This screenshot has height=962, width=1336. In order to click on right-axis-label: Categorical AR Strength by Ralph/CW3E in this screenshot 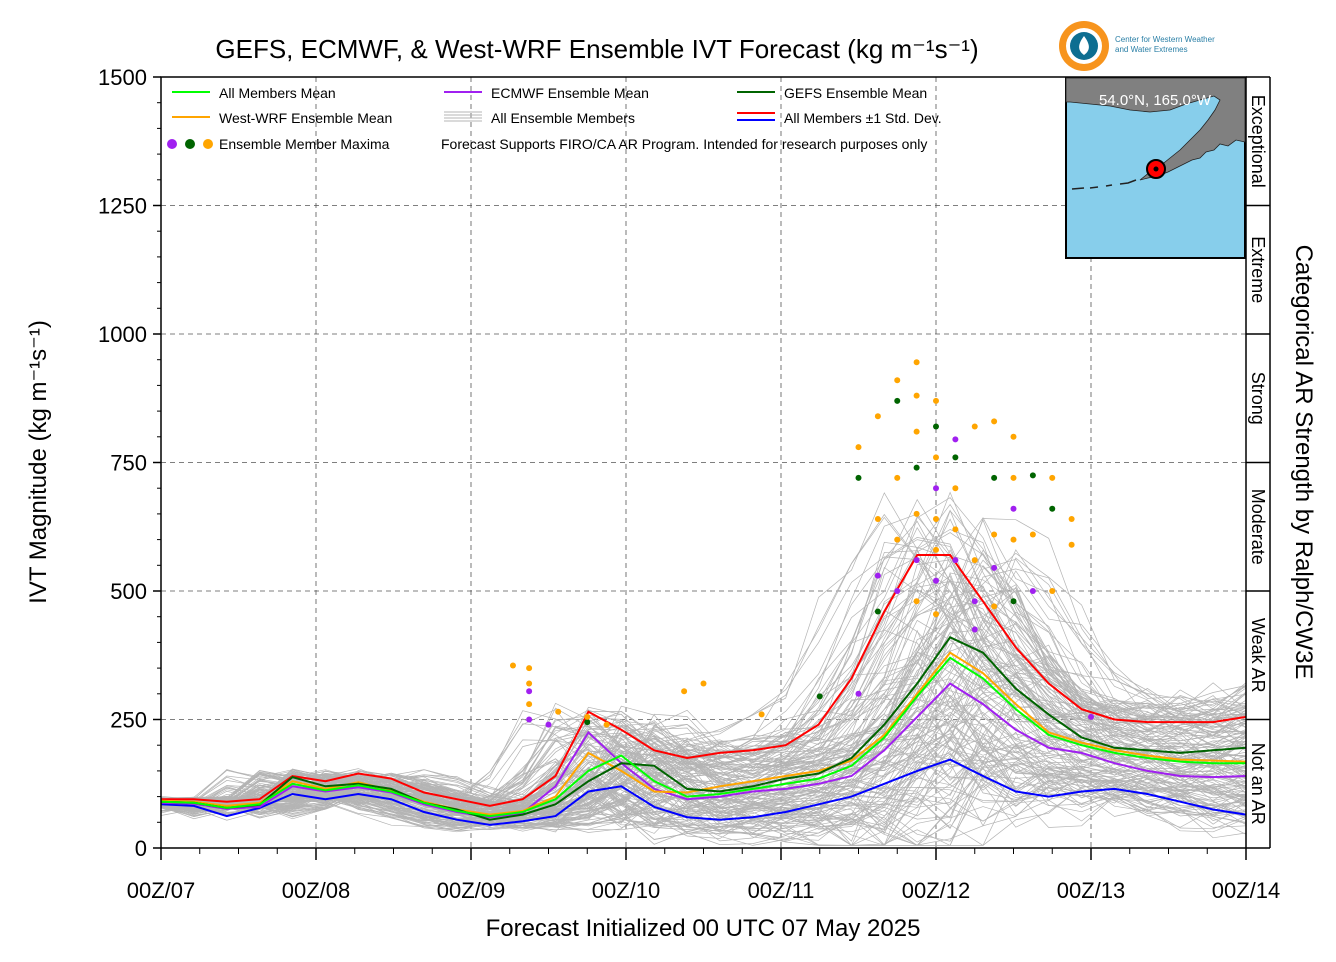, I will do `click(1303, 462)`.